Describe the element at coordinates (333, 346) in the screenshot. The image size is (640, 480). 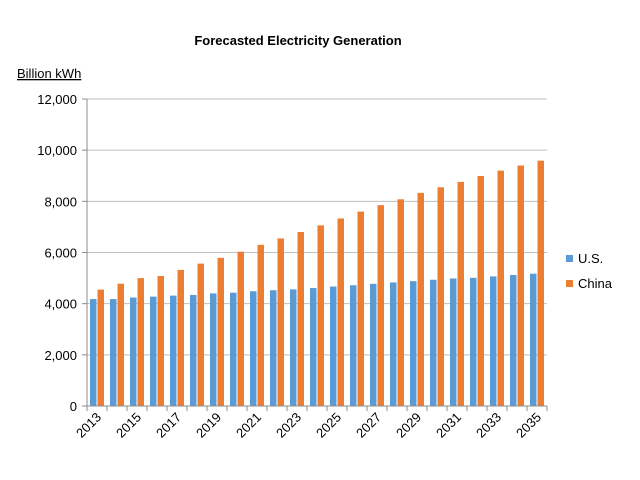
I see `bar-us-2025` at that location.